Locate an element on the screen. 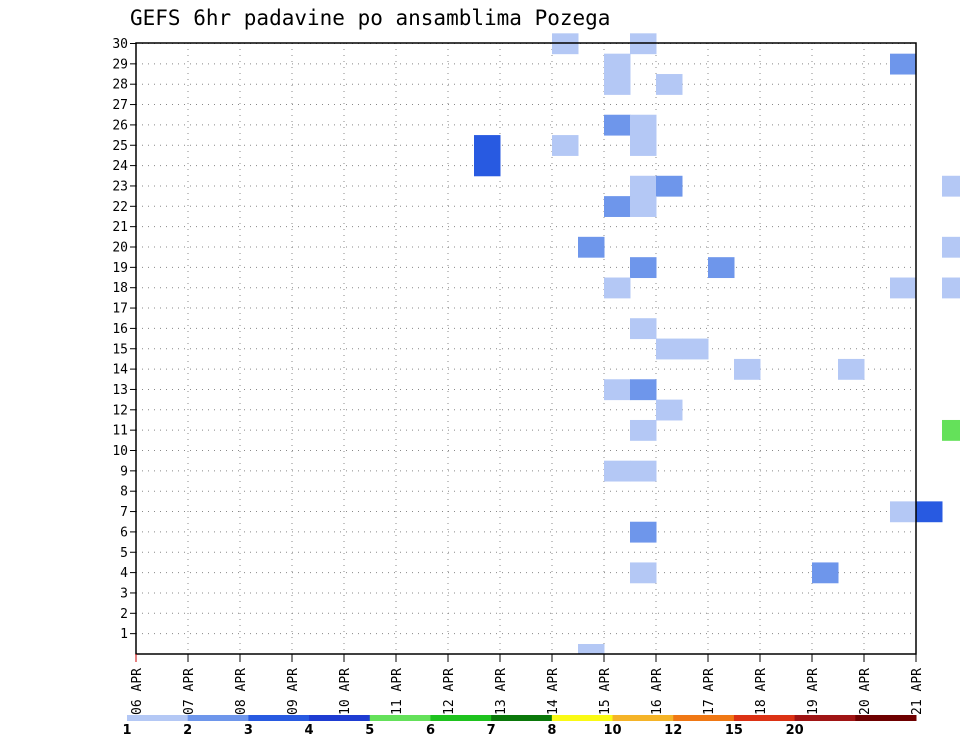 This screenshot has height=742, width=960. colorbar-label: 1 is located at coordinates (126, 730).